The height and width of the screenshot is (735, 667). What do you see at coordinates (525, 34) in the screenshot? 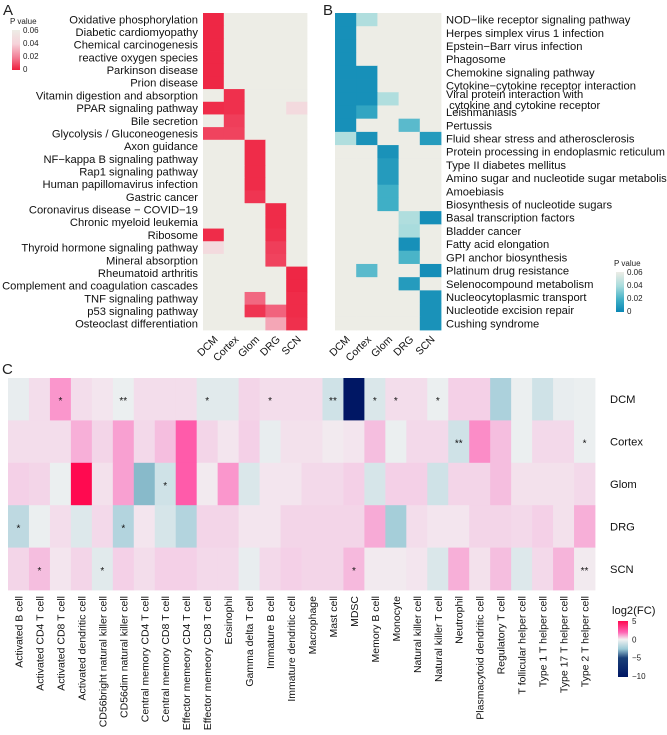
I see `row-label: Herpes simplex virus 1 infection` at bounding box center [525, 34].